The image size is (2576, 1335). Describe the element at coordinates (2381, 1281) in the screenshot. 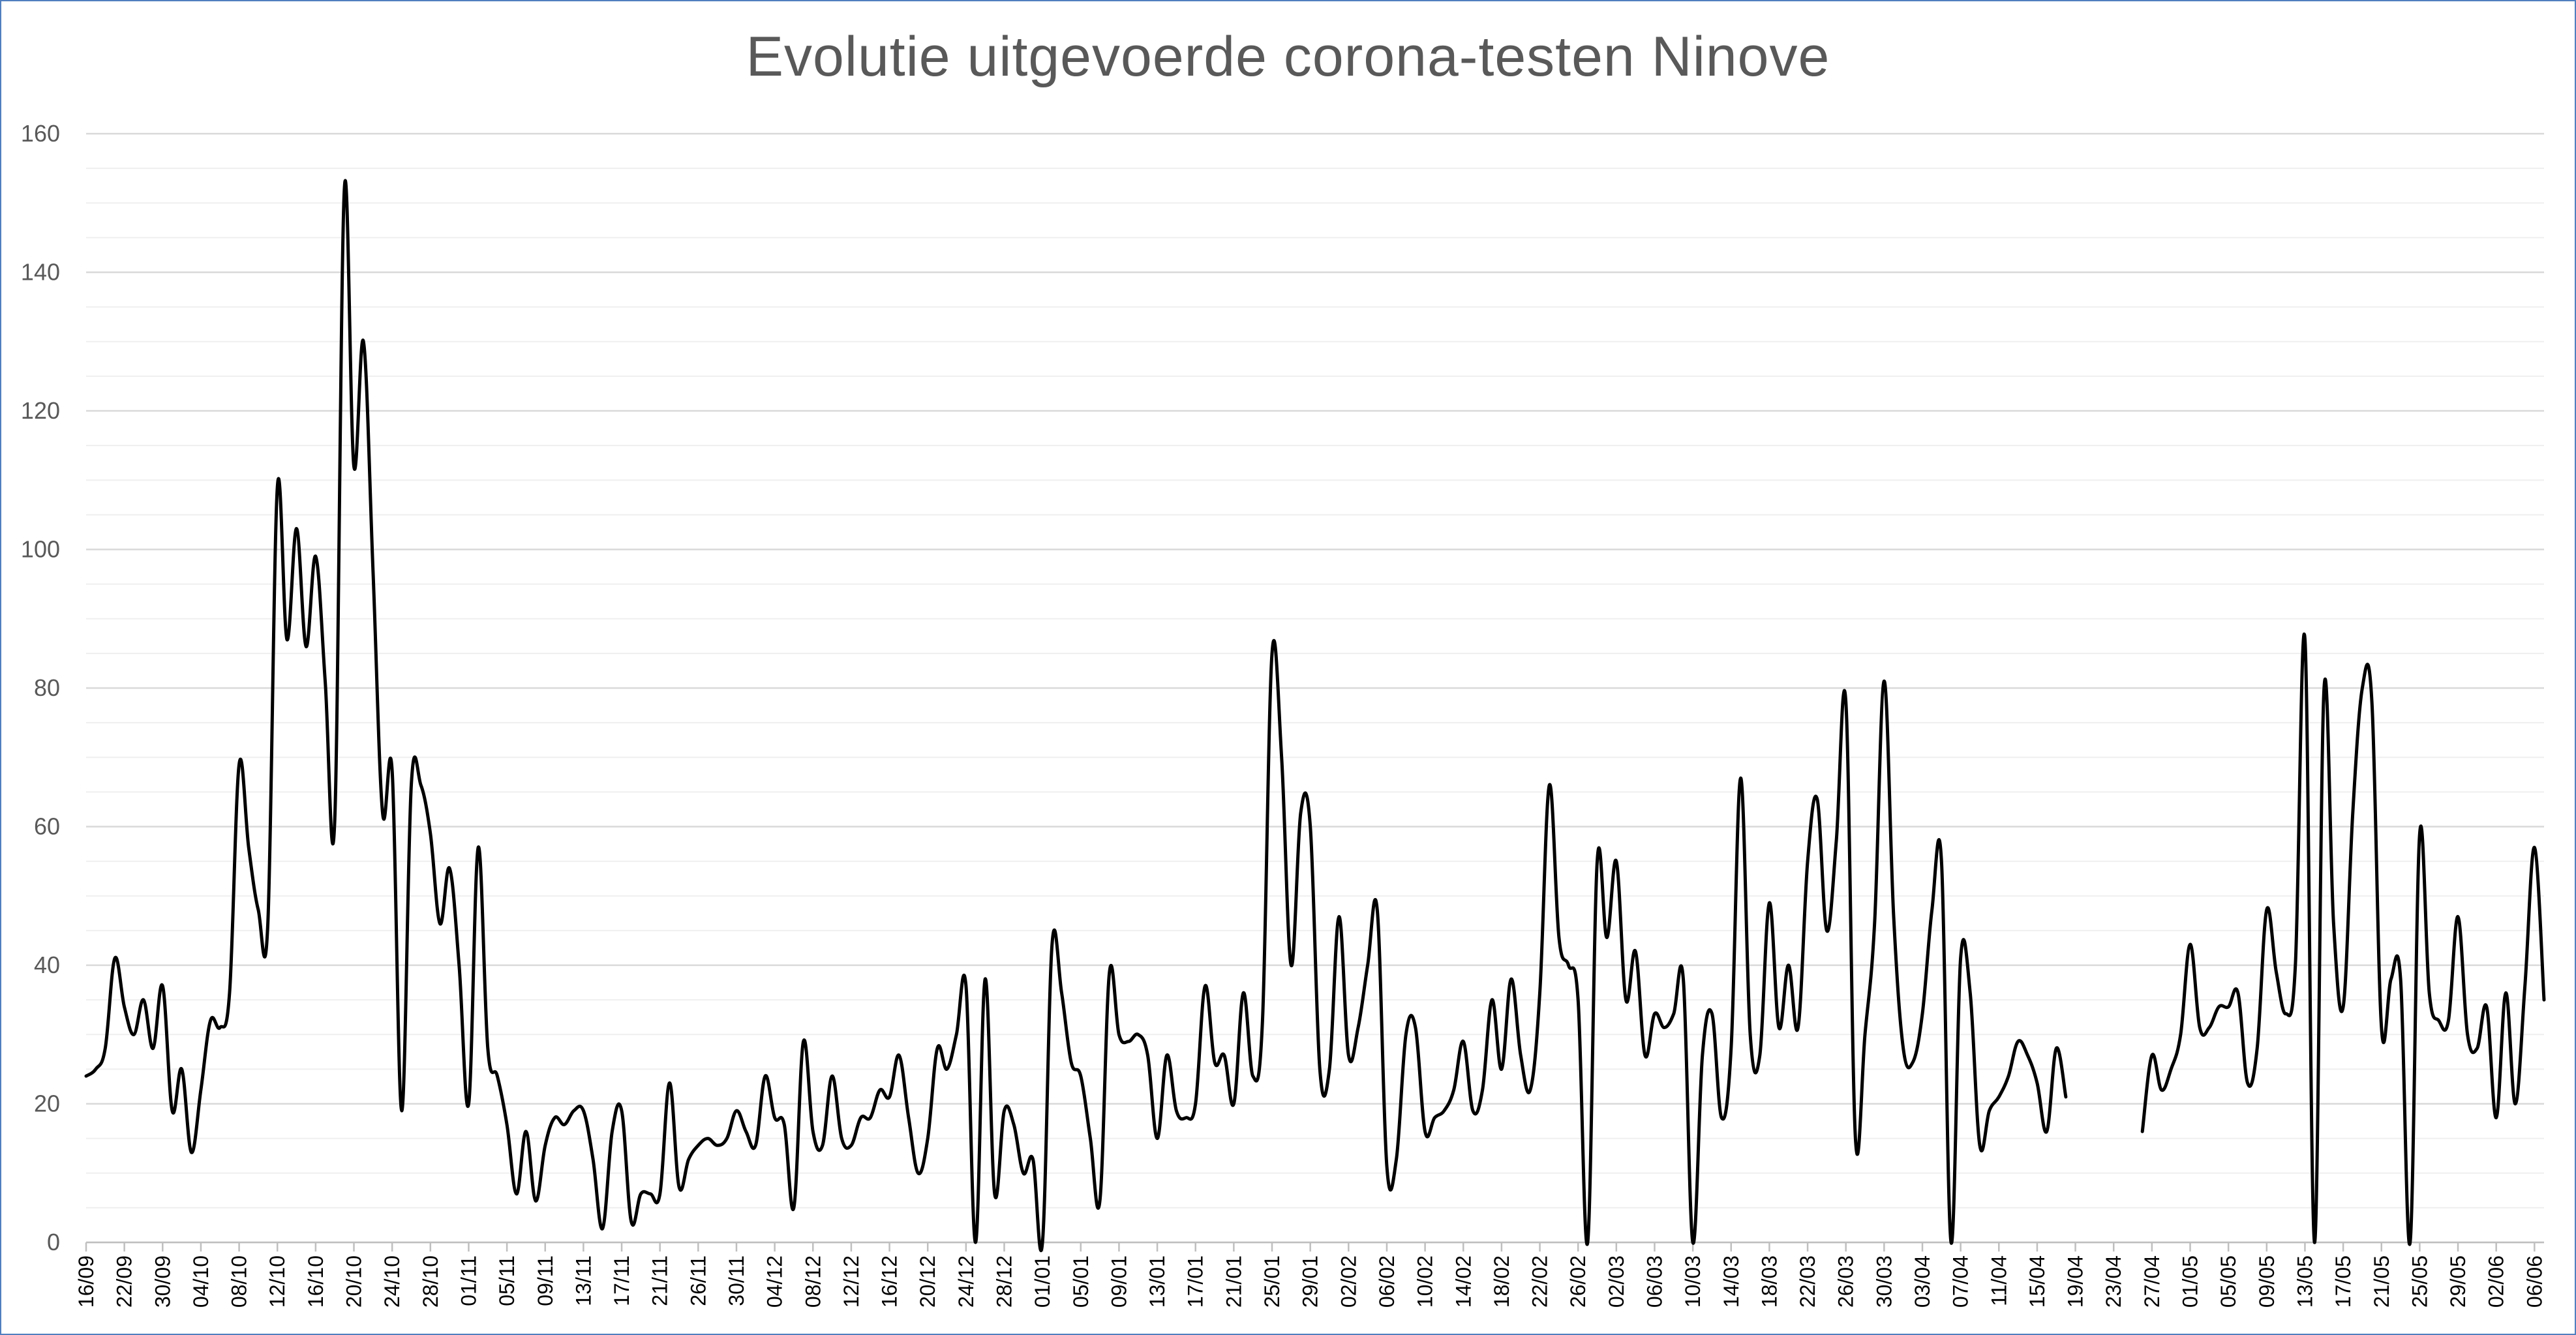

I see `x-tick-label: 21/05` at that location.